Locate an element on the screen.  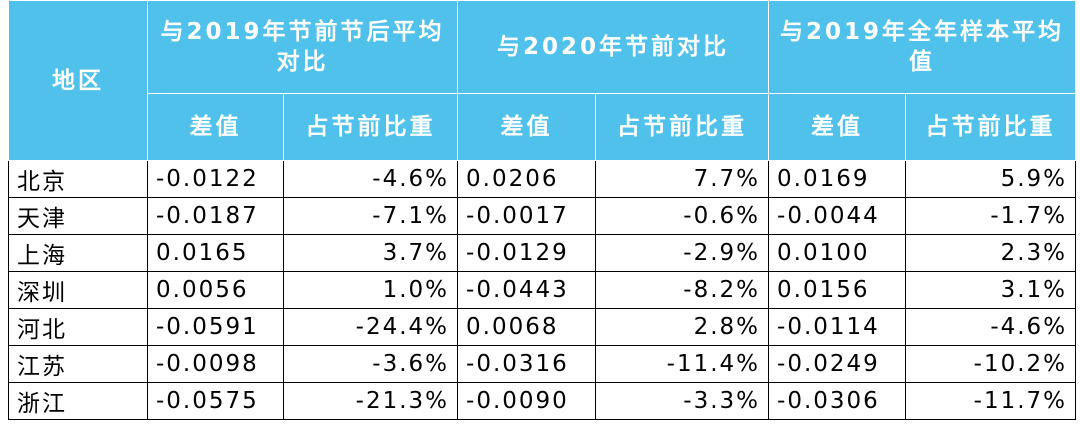
share-cell: 2.8% is located at coordinates (682, 327).